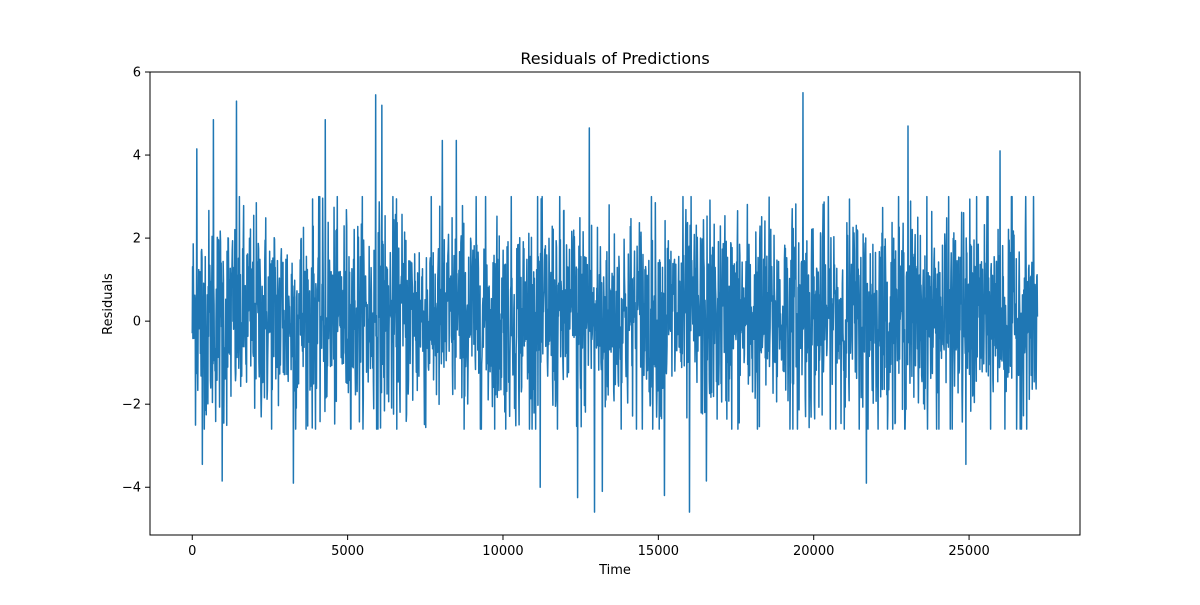  I want to click on y-tick-label: 2, so click(137, 239).